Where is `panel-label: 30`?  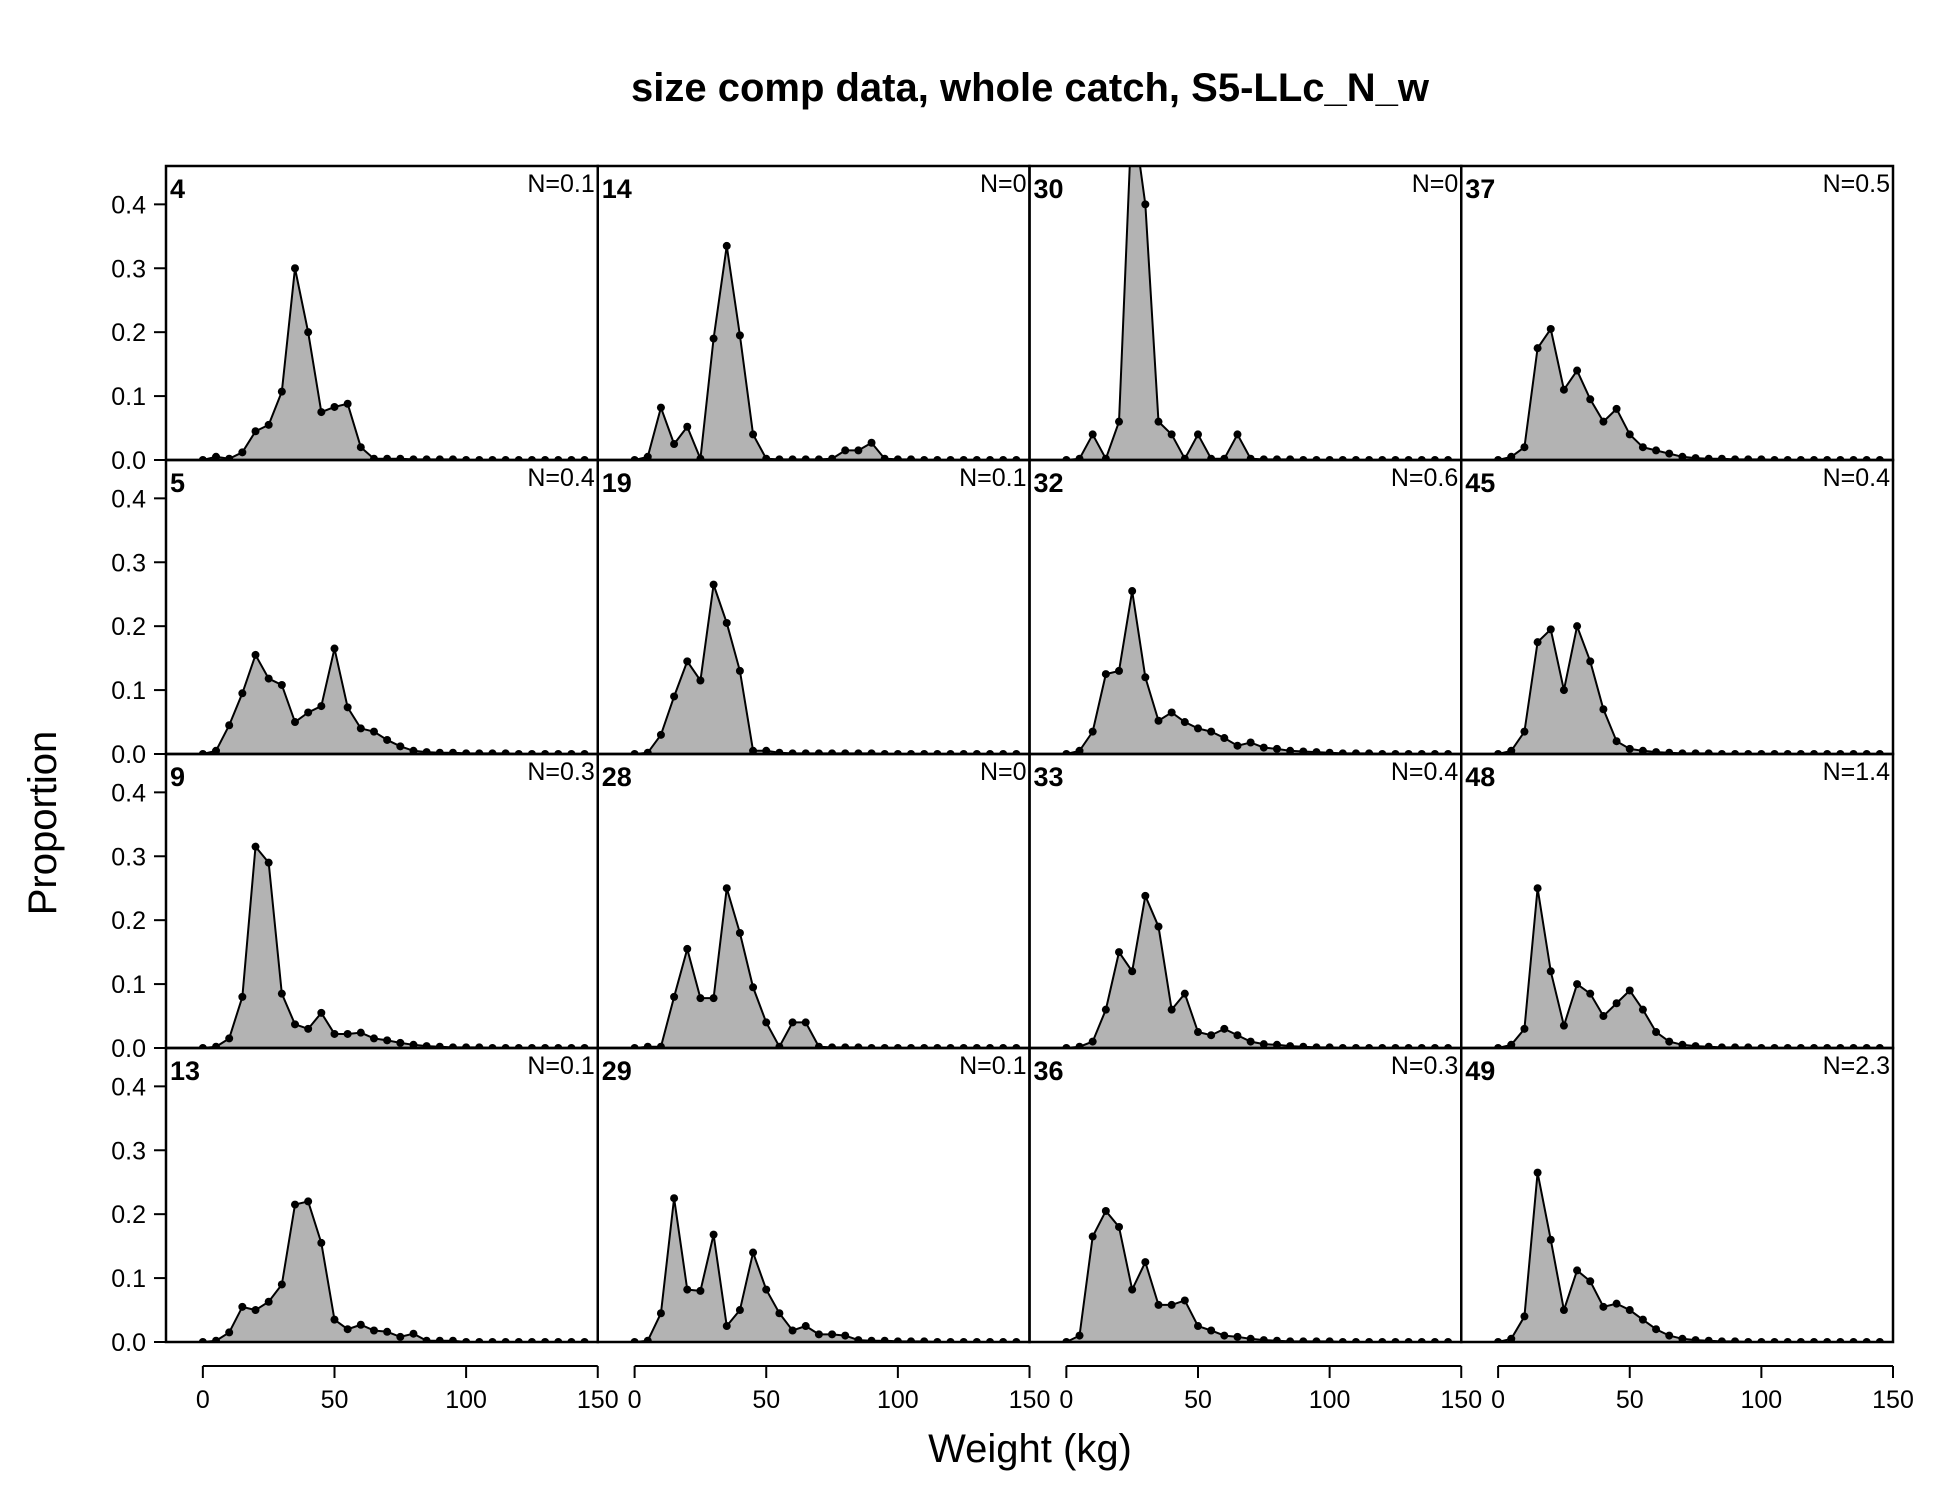 panel-label: 30 is located at coordinates (1049, 189).